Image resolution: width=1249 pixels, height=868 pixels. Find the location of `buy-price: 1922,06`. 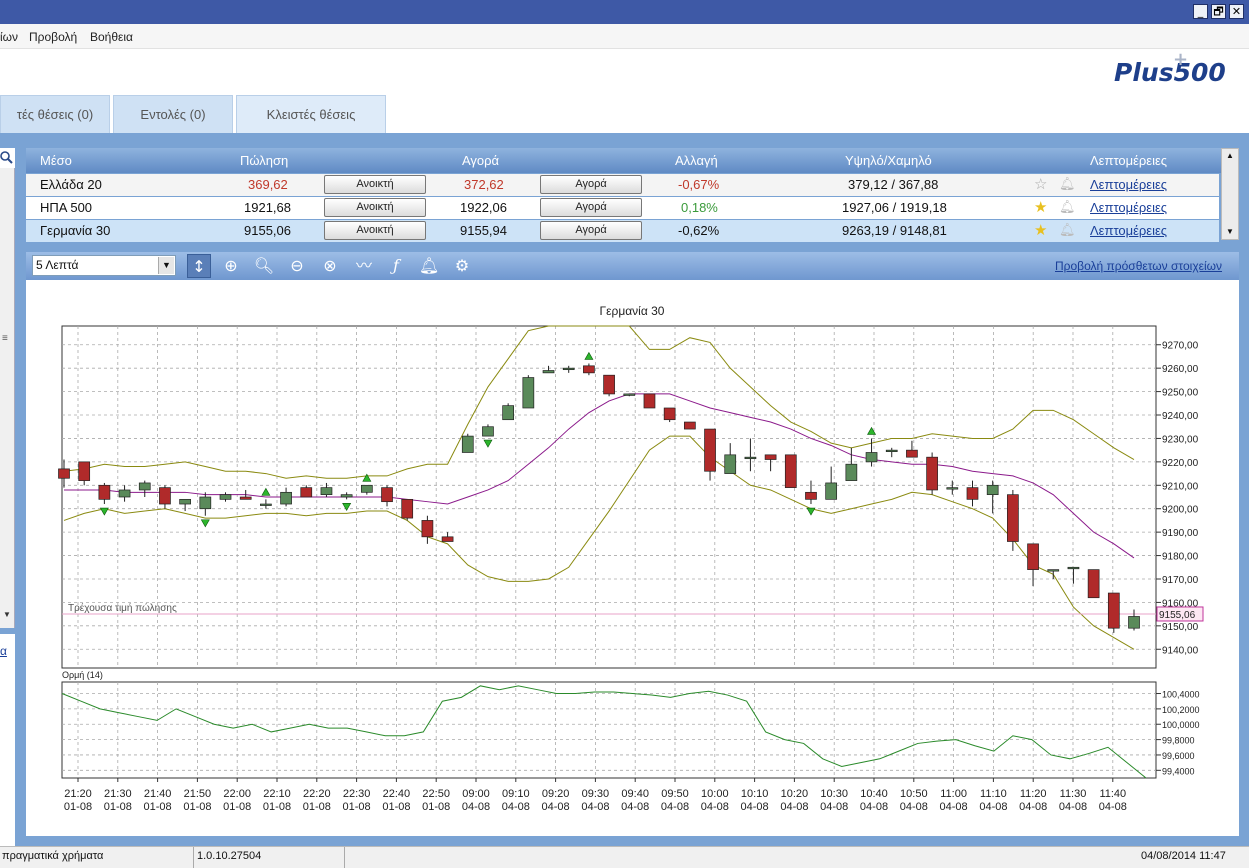

buy-price: 1922,06 is located at coordinates (483, 207).